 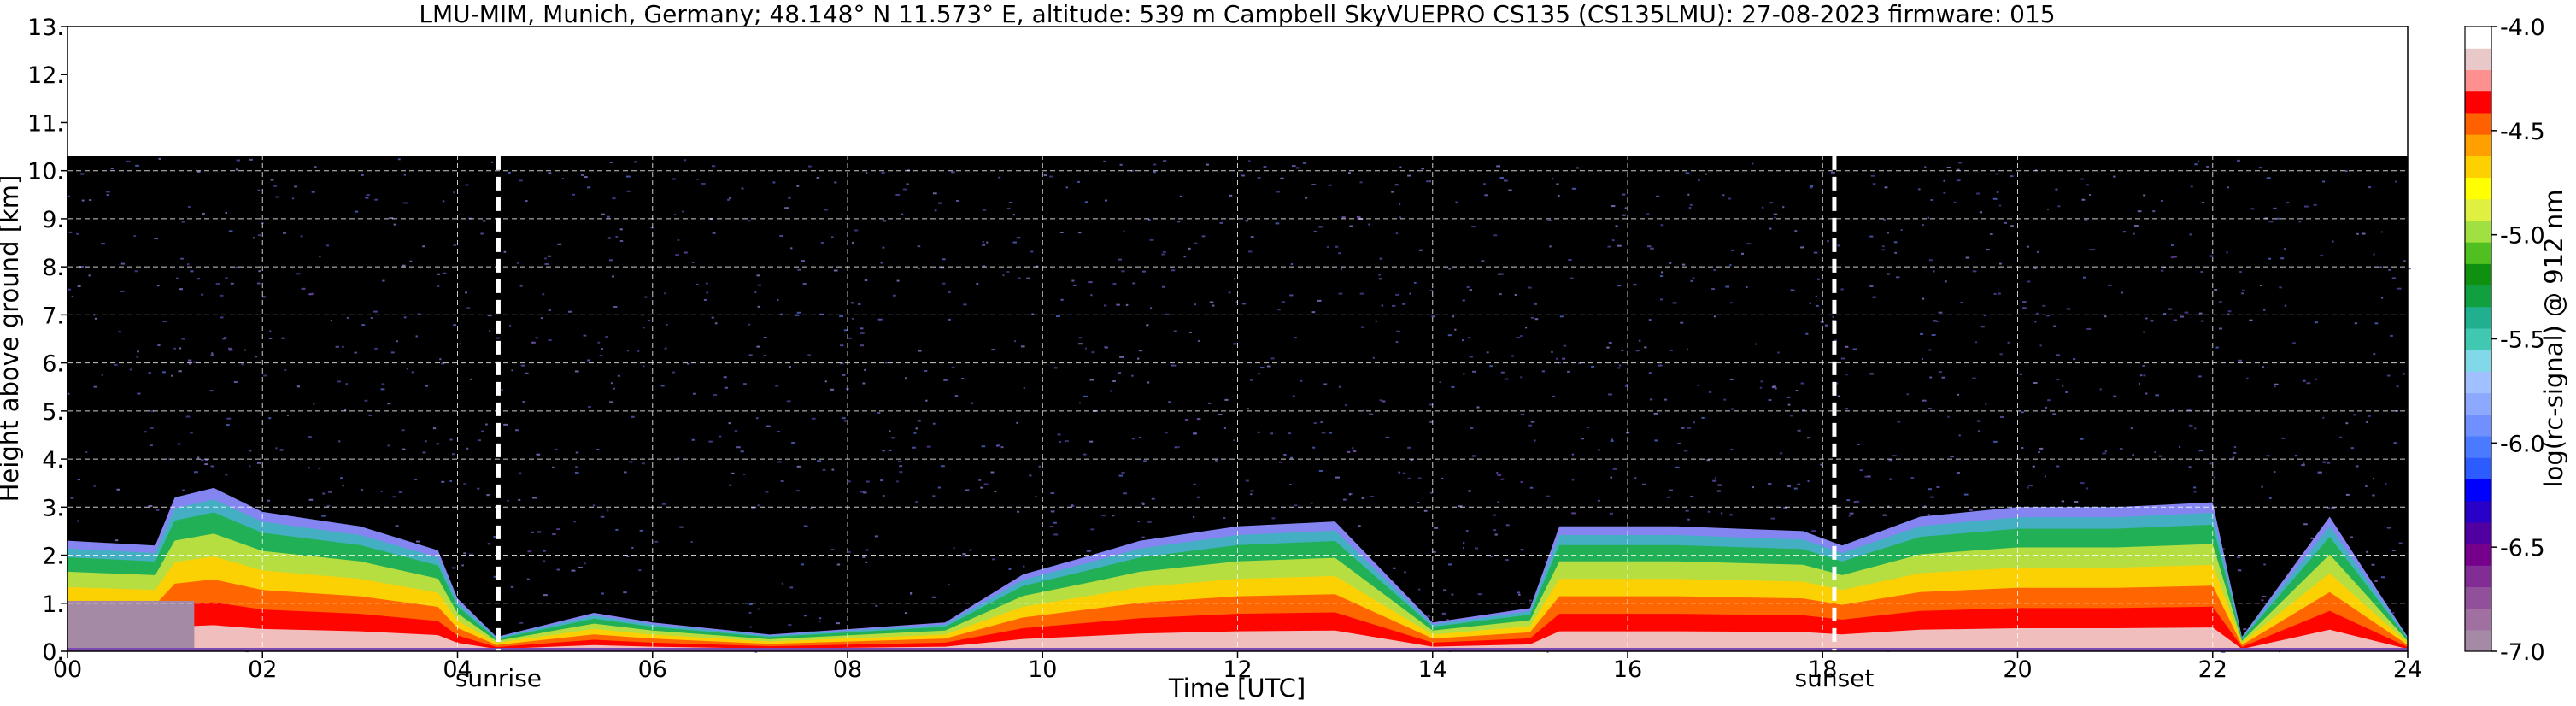 I want to click on colorbar-tick-label: -6.0, so click(x=2522, y=444).